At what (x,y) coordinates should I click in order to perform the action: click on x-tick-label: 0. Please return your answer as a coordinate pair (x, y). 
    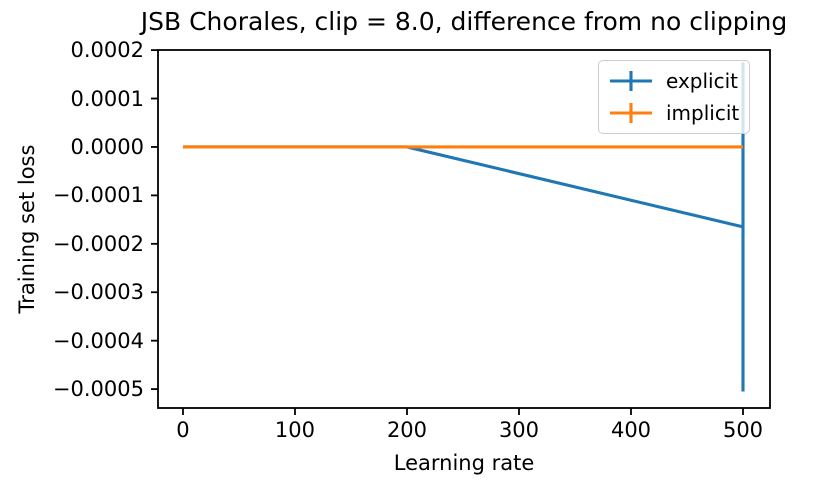
    Looking at the image, I should click on (183, 430).